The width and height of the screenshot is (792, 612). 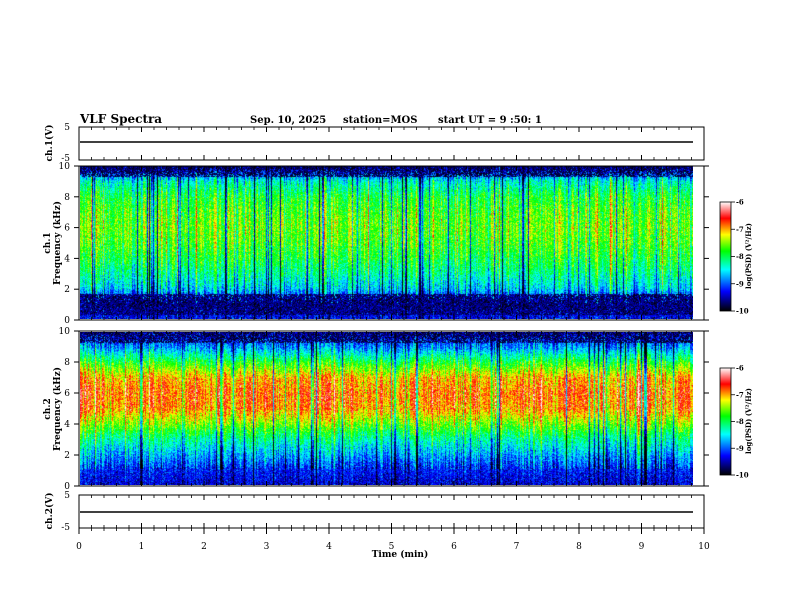 I want to click on ch2-colorbar-label: log(PSD) (V²/Hz), so click(x=748, y=421).